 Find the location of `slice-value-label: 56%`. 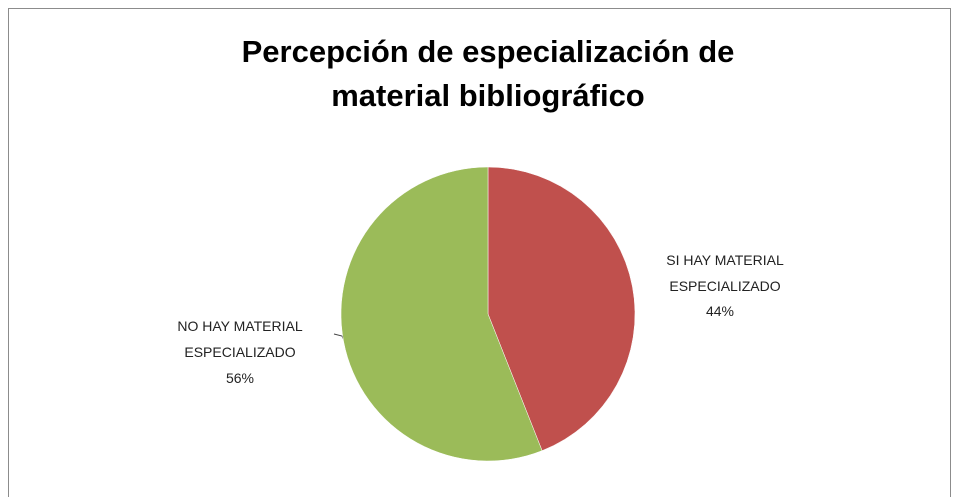

slice-value-label: 56% is located at coordinates (240, 378).